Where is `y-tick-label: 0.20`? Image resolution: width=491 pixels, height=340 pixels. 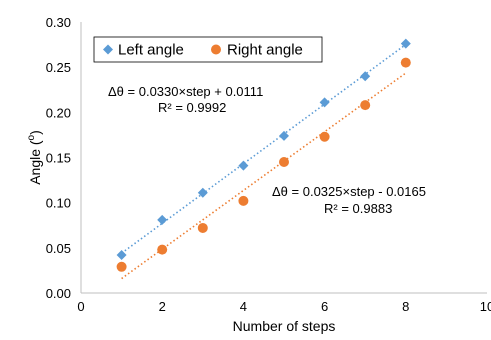 y-tick-label: 0.20 is located at coordinates (58, 112).